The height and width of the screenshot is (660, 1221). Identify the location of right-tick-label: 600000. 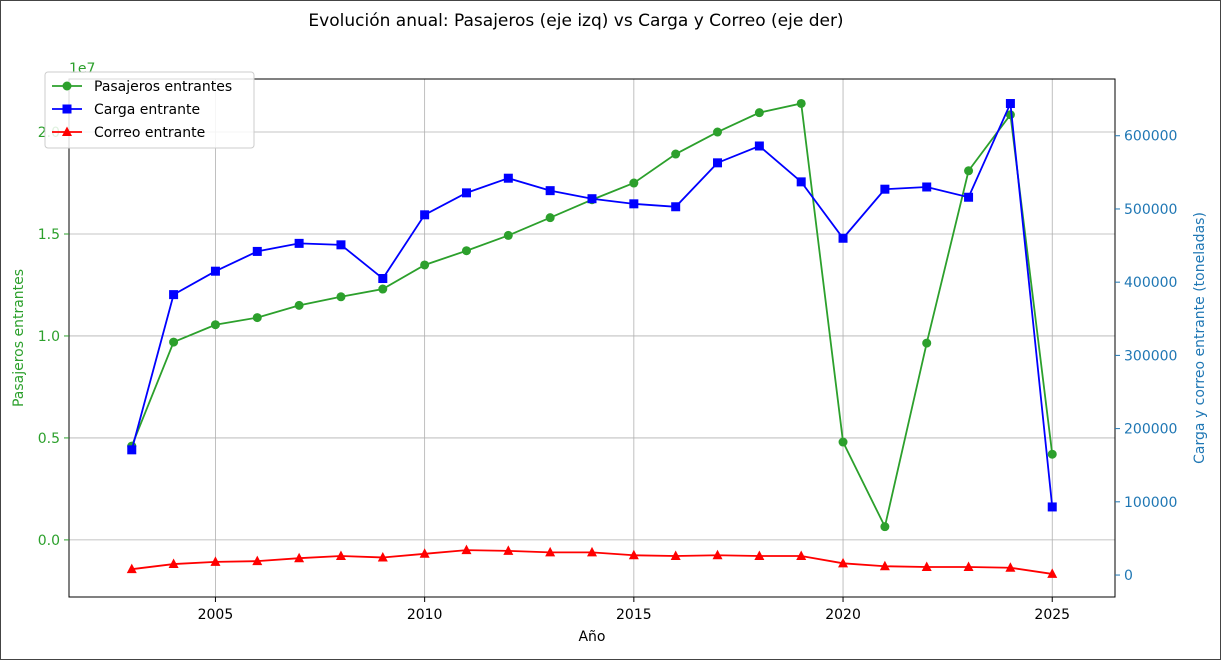
(1150, 137).